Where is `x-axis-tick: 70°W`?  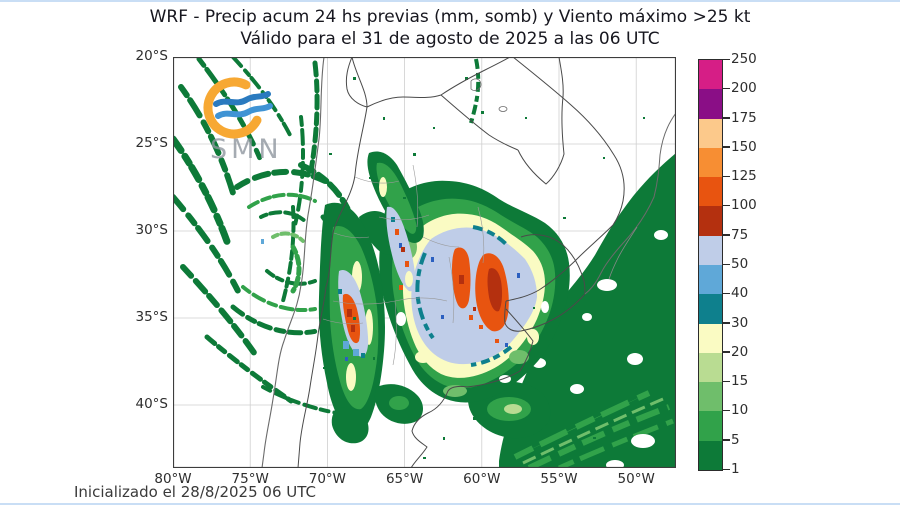 x-axis-tick: 70°W is located at coordinates (327, 479).